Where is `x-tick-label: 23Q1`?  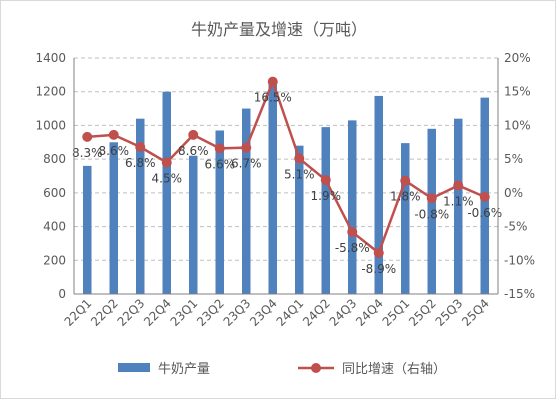 x-tick-label: 23Q1 is located at coordinates (184, 312).